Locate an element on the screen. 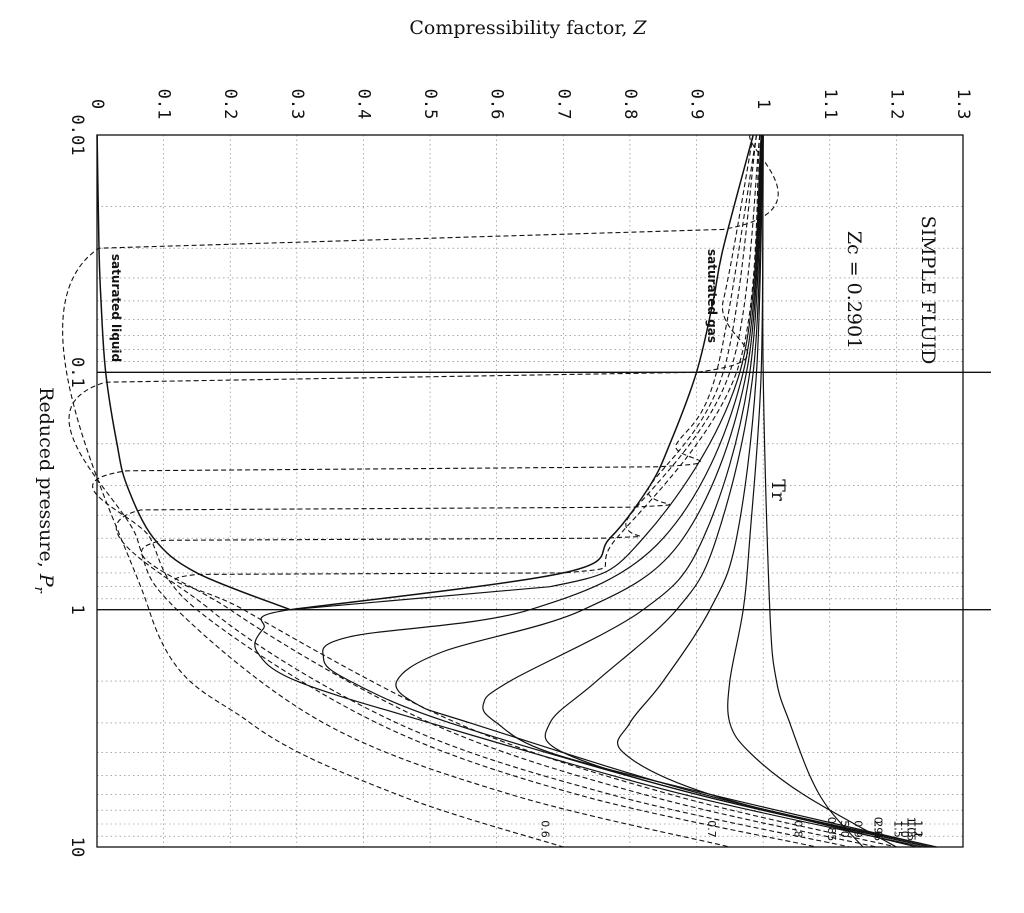  tr-annotation: Tr is located at coordinates (778, 490).